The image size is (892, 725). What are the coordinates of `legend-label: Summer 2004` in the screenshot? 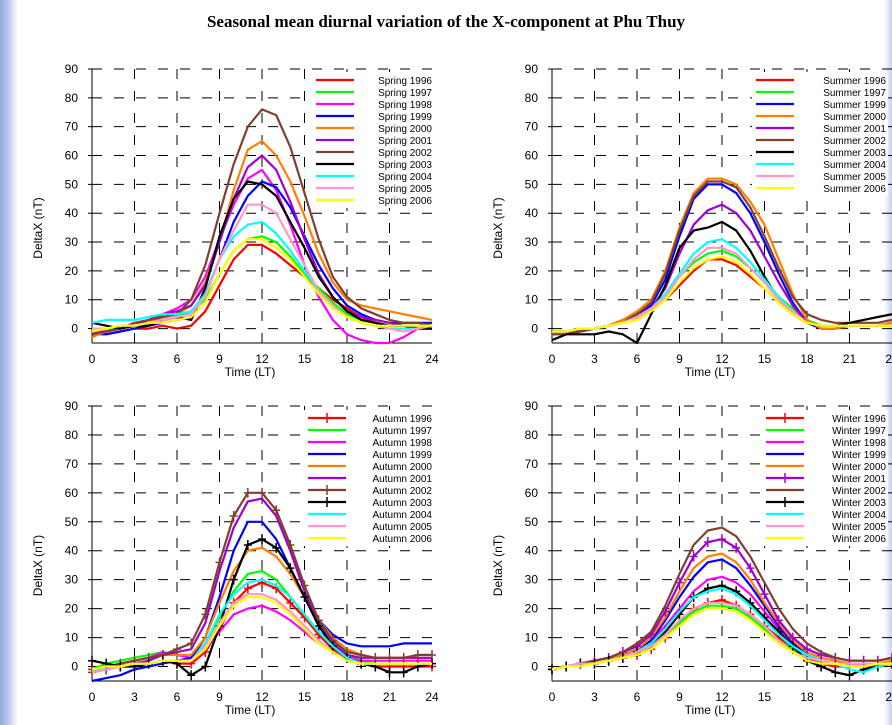 It's located at (854, 165).